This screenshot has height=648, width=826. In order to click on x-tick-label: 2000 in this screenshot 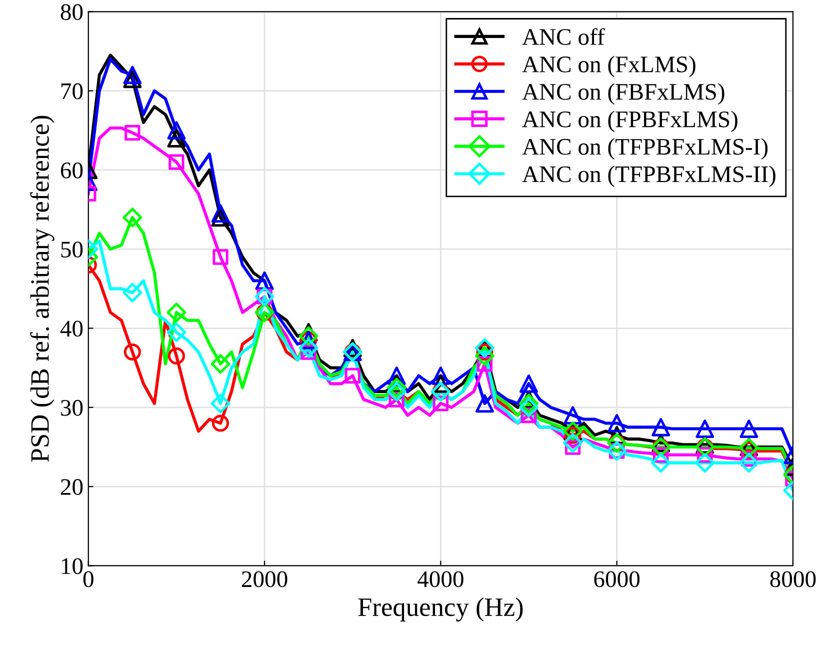, I will do `click(265, 579)`.